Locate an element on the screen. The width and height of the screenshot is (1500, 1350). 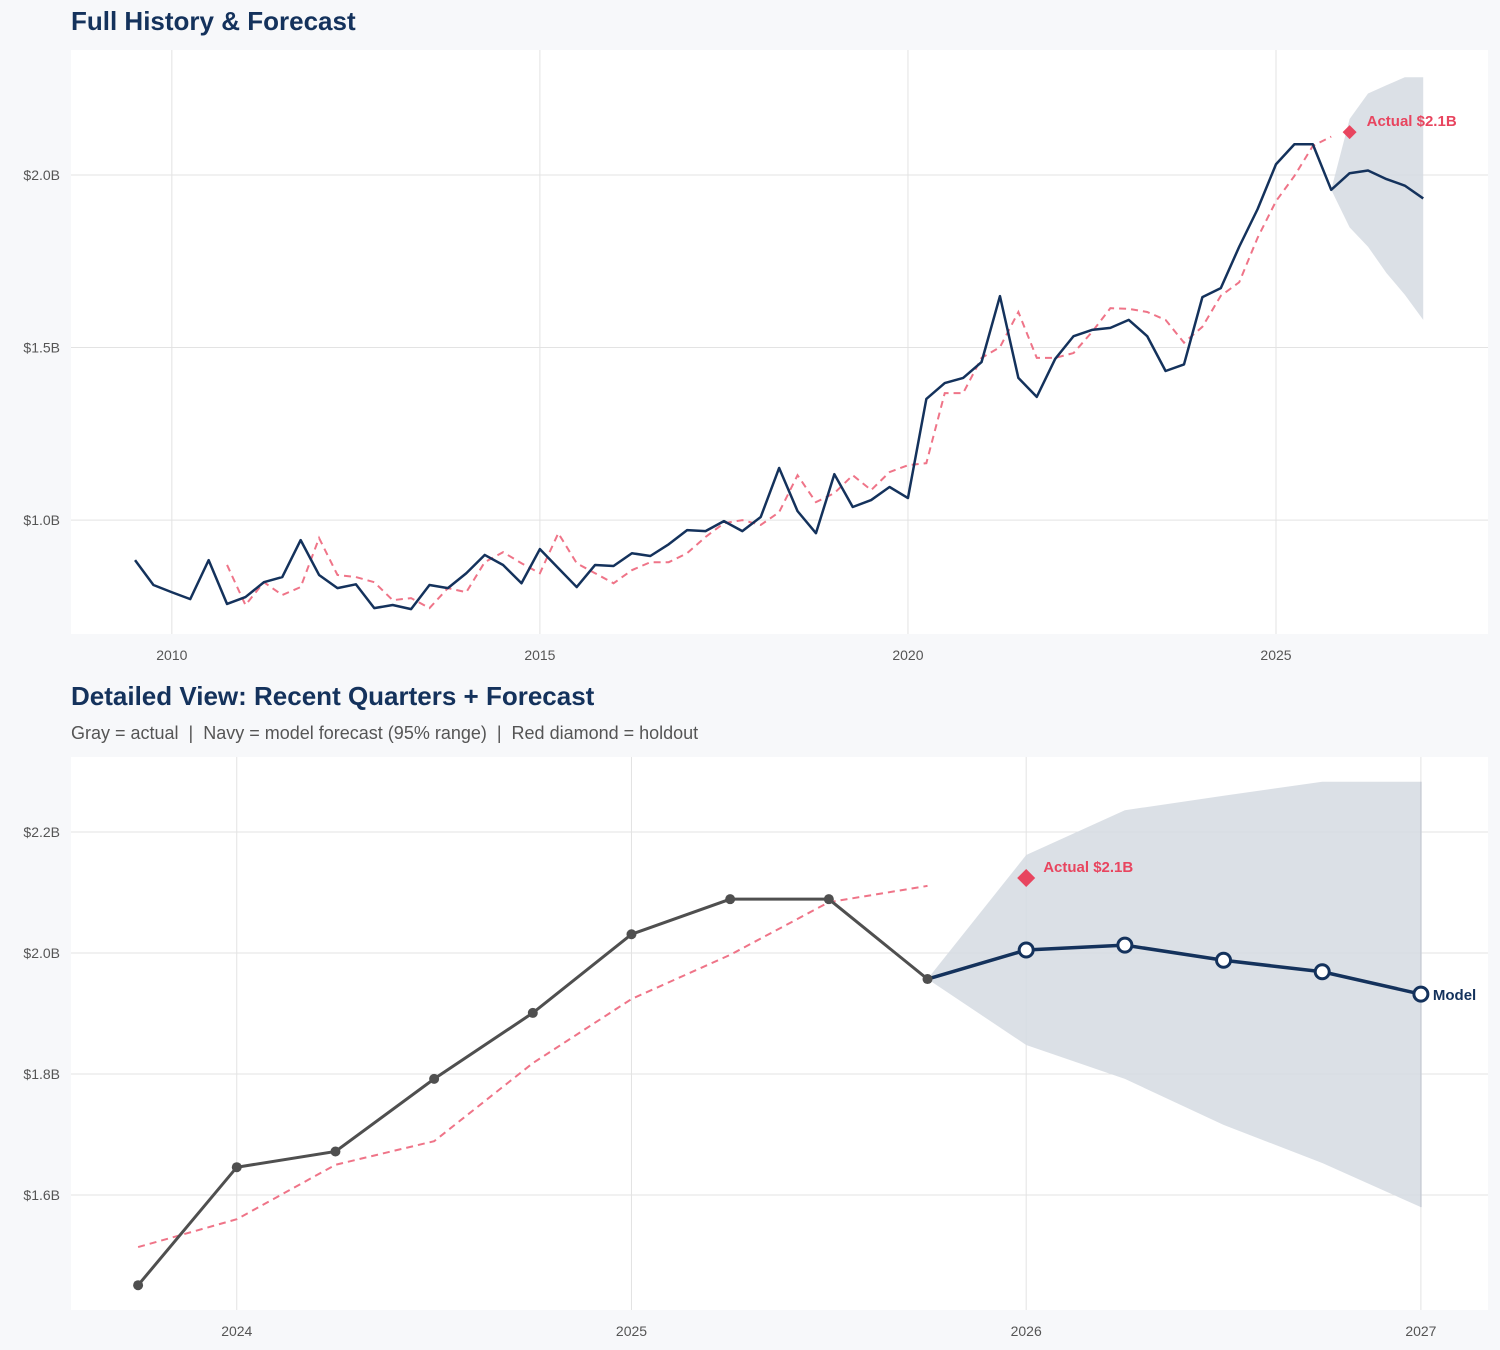
y-tick-label: $1.5B is located at coordinates (41, 348).